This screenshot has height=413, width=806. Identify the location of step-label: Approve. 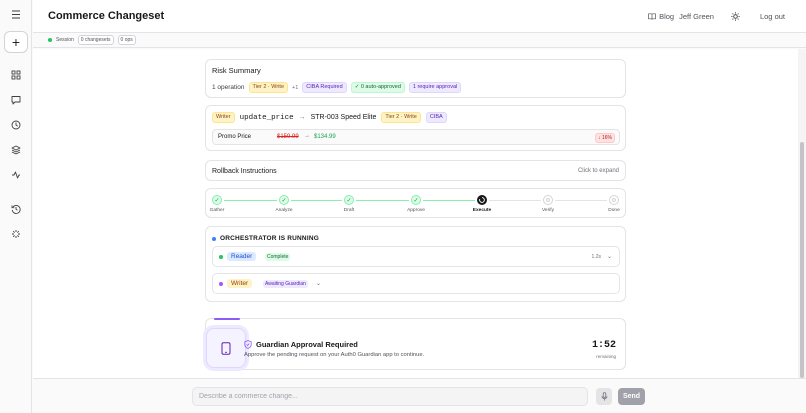
(416, 210).